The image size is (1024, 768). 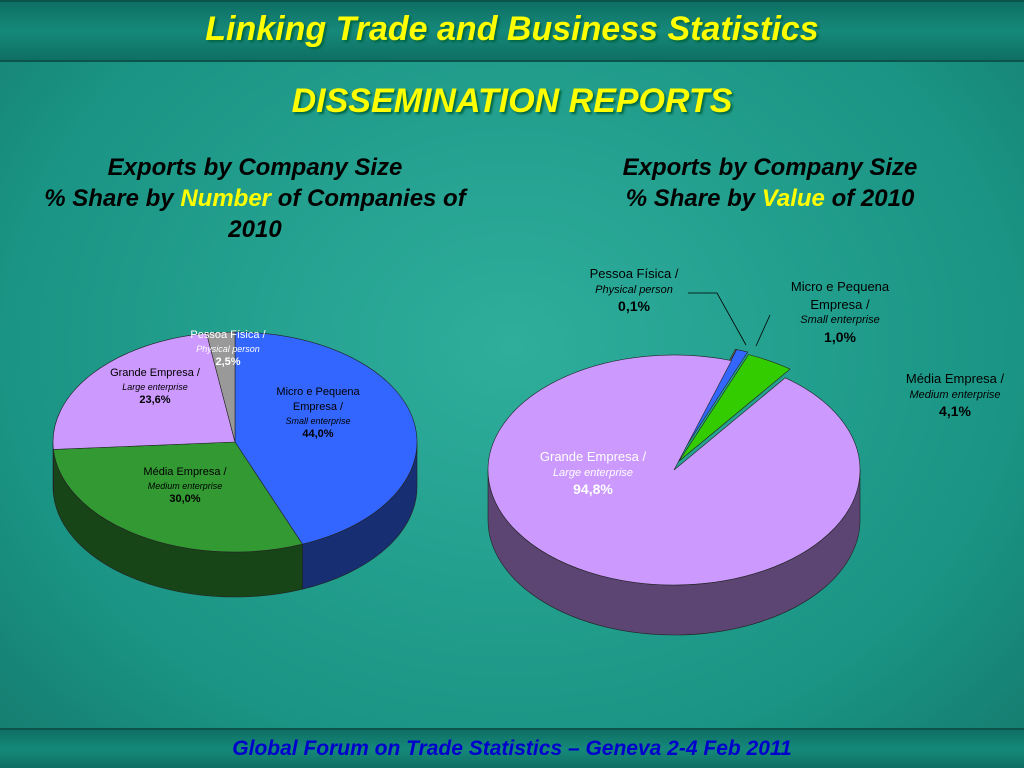 I want to click on chart-subtitle: % Share by Number of Companies of 2010, so click(x=255, y=214).